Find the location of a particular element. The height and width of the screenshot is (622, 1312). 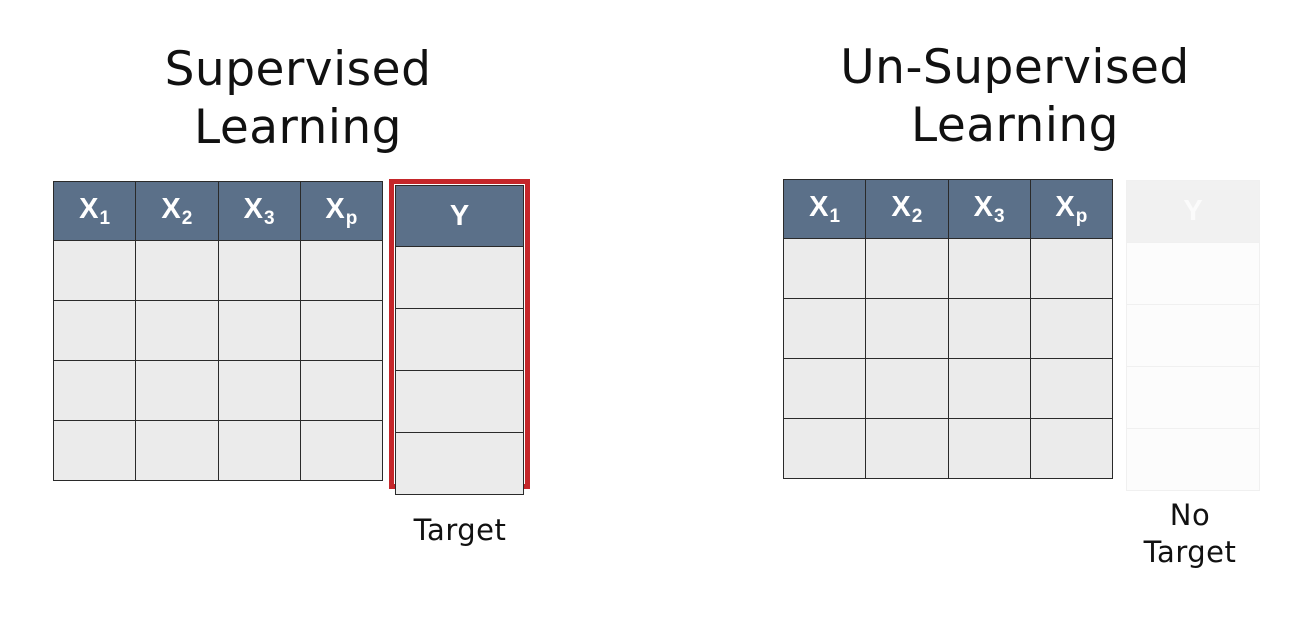

supervised-caption-line-1: Target is located at coordinates (460, 530).